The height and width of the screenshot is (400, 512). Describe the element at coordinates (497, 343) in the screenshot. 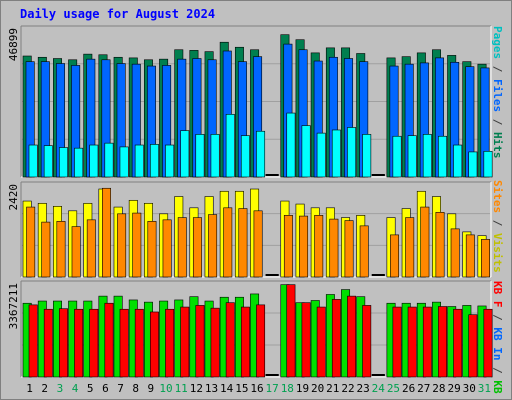

I see `legend-entry: KB In` at that location.